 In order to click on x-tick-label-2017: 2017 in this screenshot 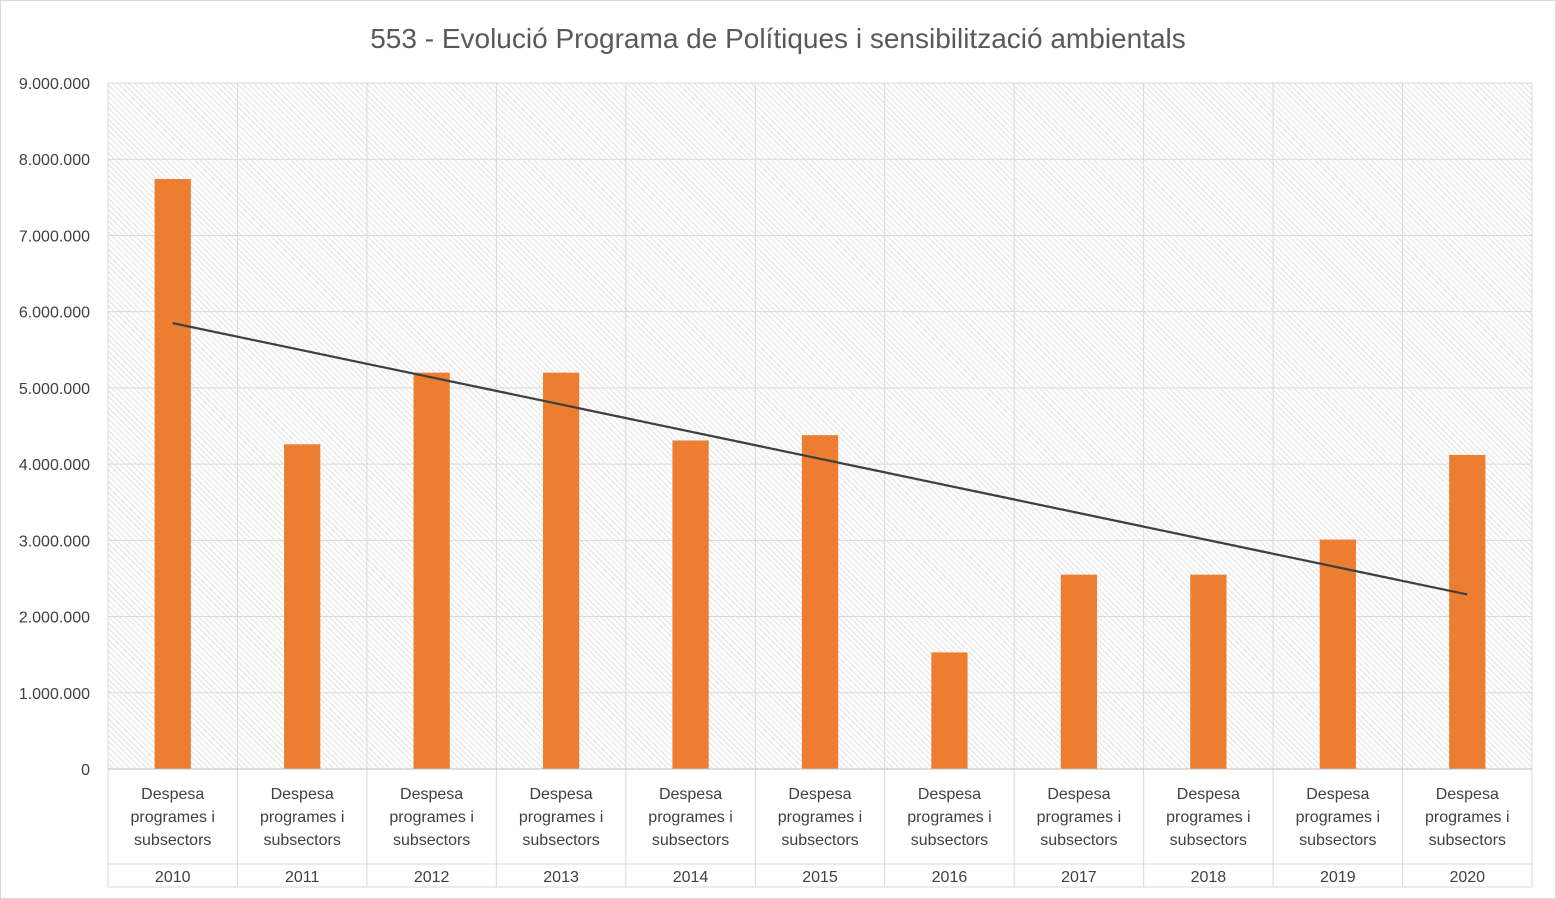, I will do `click(1079, 877)`.